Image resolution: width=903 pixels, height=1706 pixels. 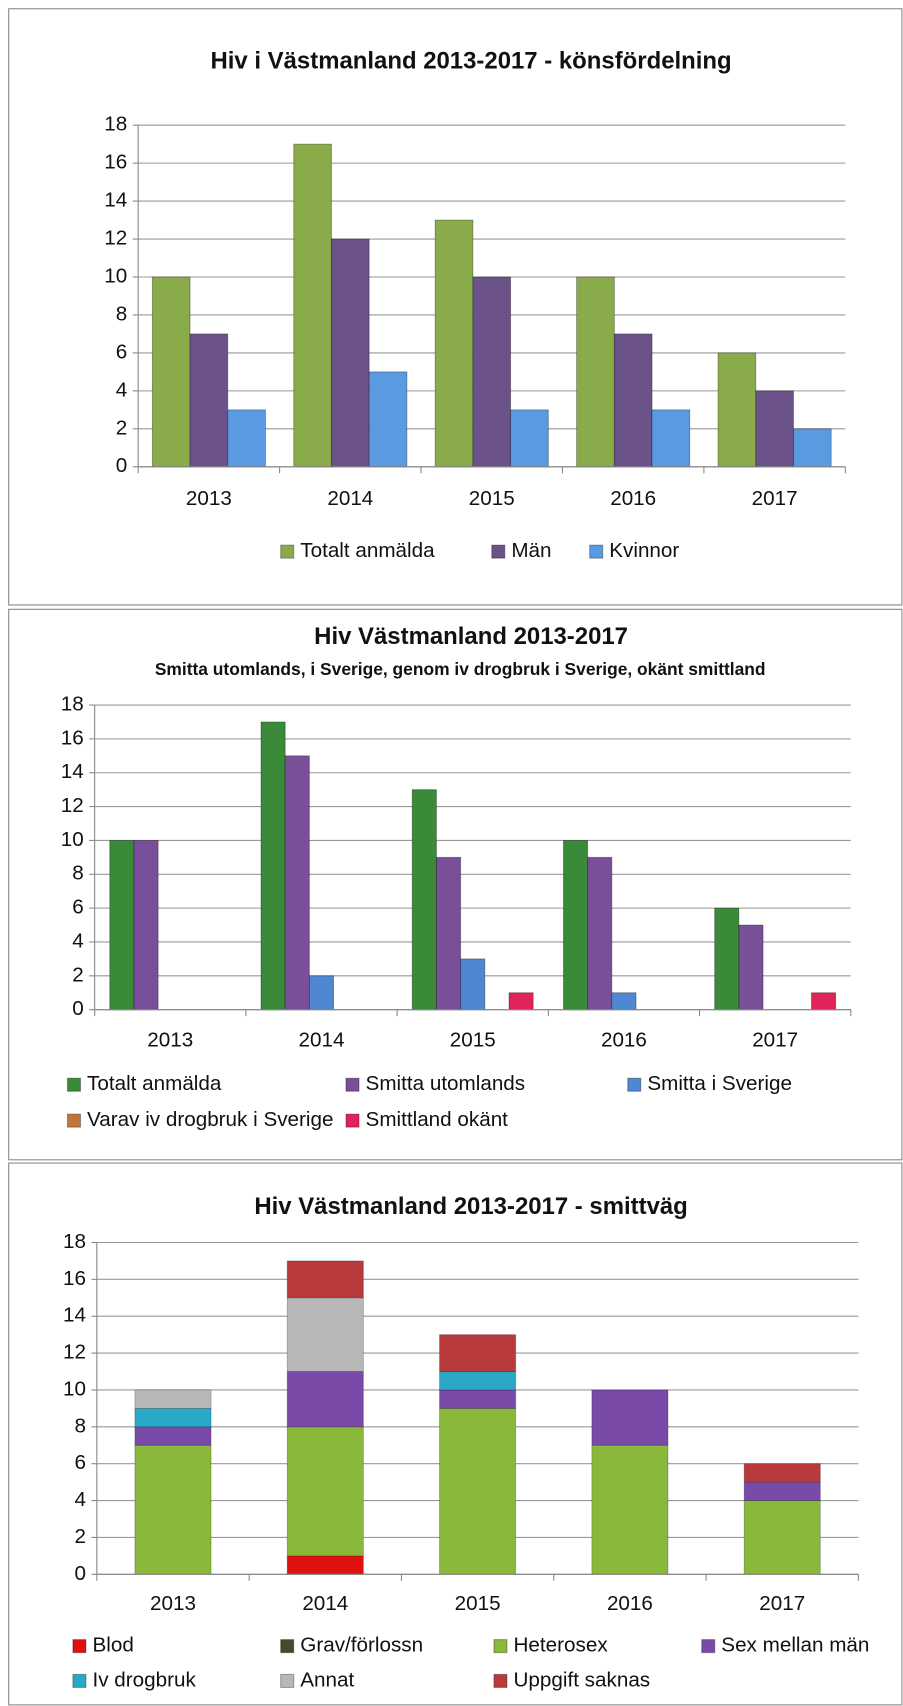 What do you see at coordinates (644, 550) in the screenshot?
I see `legend-label: Kvinnor` at bounding box center [644, 550].